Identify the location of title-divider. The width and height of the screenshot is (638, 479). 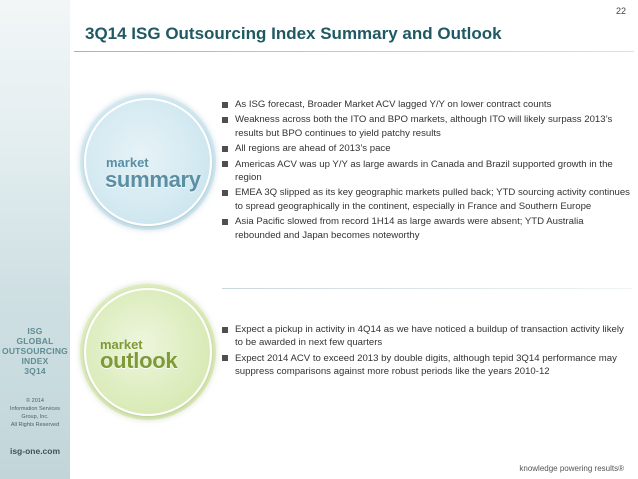
(354, 51).